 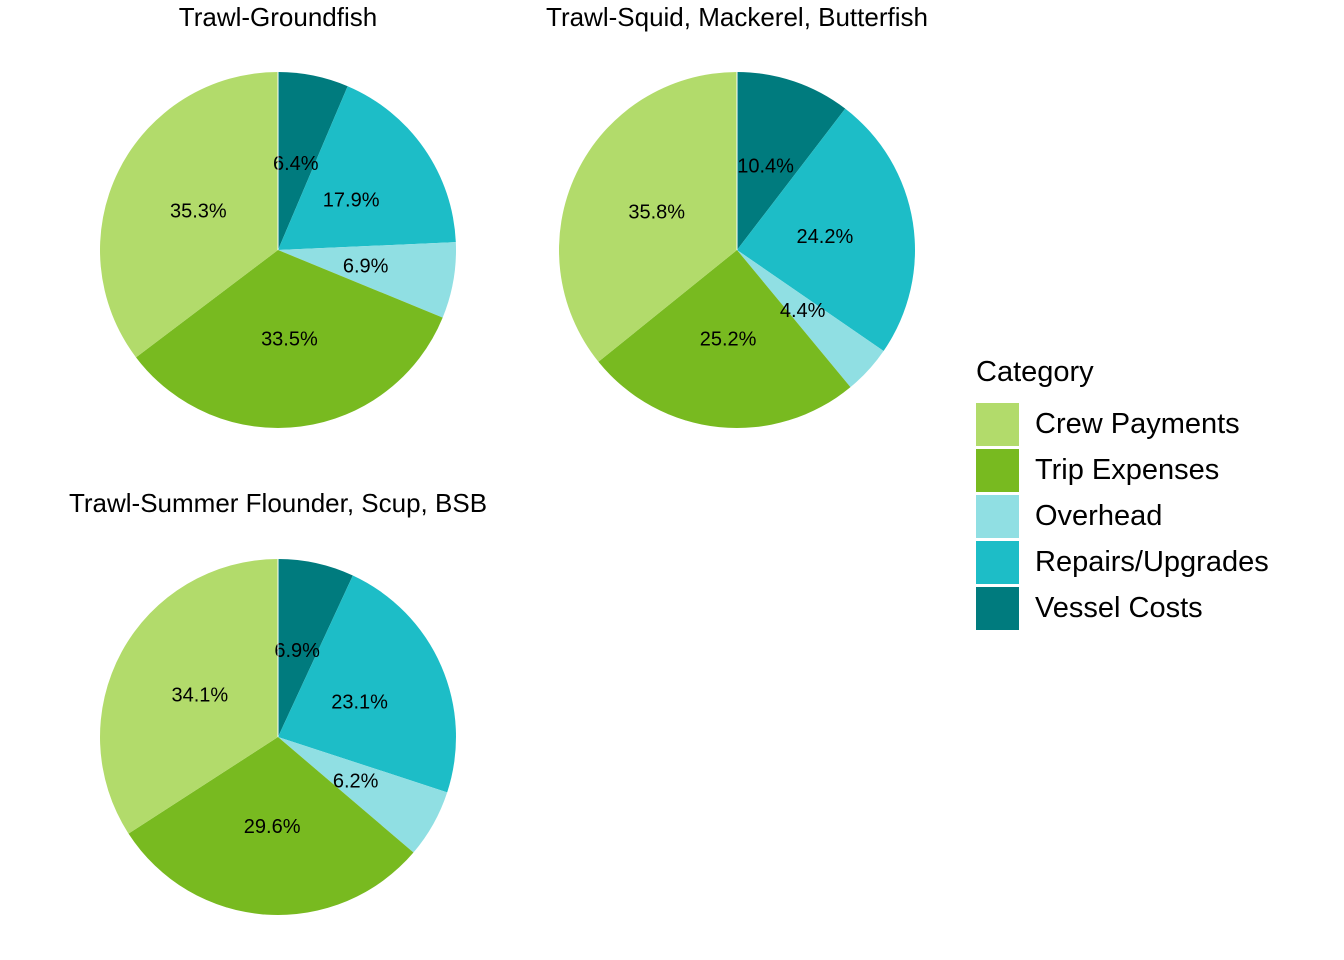 What do you see at coordinates (356, 782) in the screenshot?
I see `slice-percent-label: 6.2%` at bounding box center [356, 782].